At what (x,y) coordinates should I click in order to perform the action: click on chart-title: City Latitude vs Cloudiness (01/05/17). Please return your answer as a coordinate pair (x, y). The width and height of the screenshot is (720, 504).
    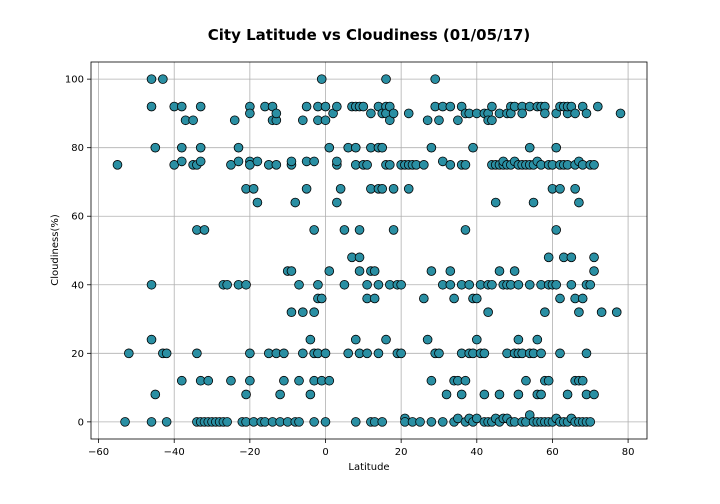
    Looking at the image, I should click on (369, 35).